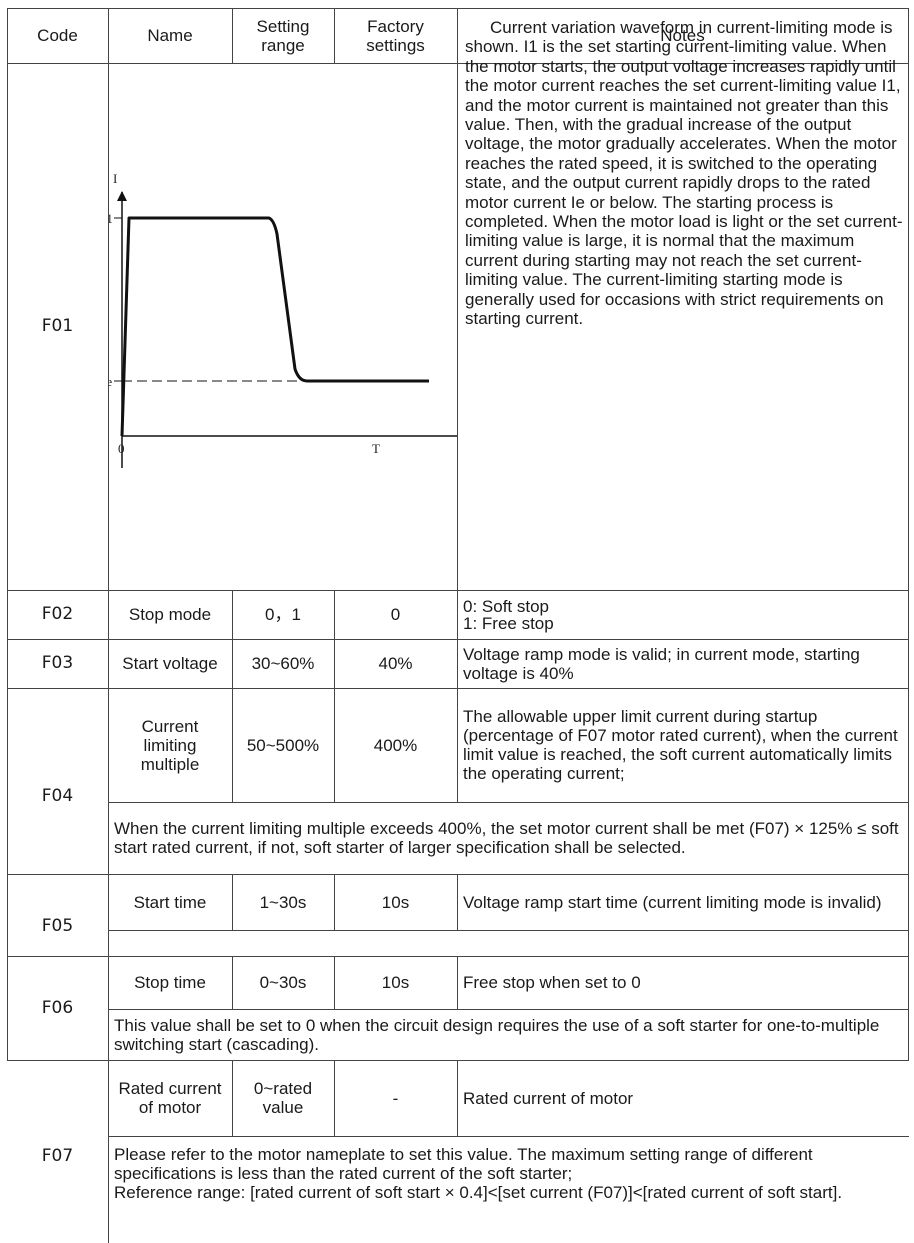 This screenshot has height=1243, width=914. What do you see at coordinates (457, 1098) in the screenshot?
I see `rule-factory-f07` at bounding box center [457, 1098].